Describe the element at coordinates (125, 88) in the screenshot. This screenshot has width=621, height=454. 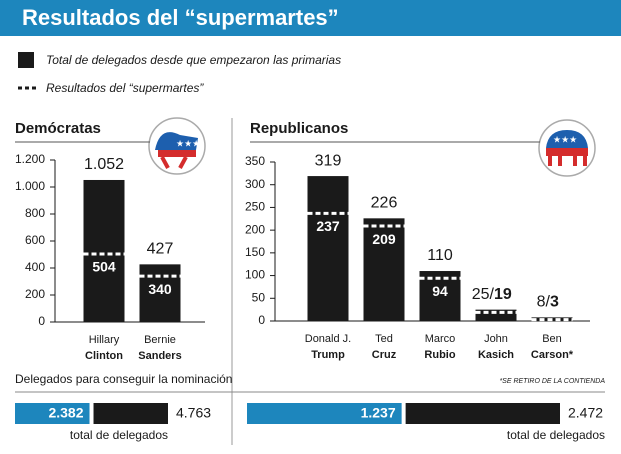
I see `legend-label: Resultados del “supermartes”` at that location.